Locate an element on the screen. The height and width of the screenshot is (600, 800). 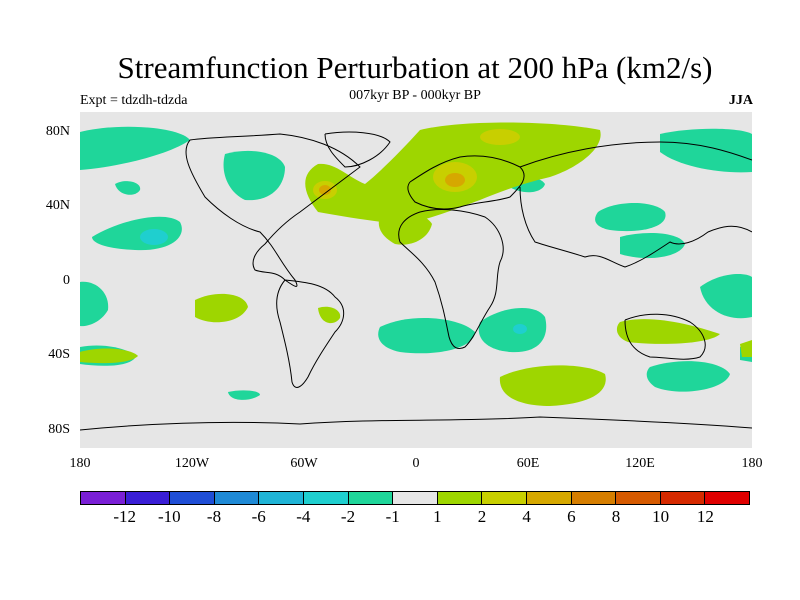
lon-label-60e: 60E is located at coordinates (528, 463).